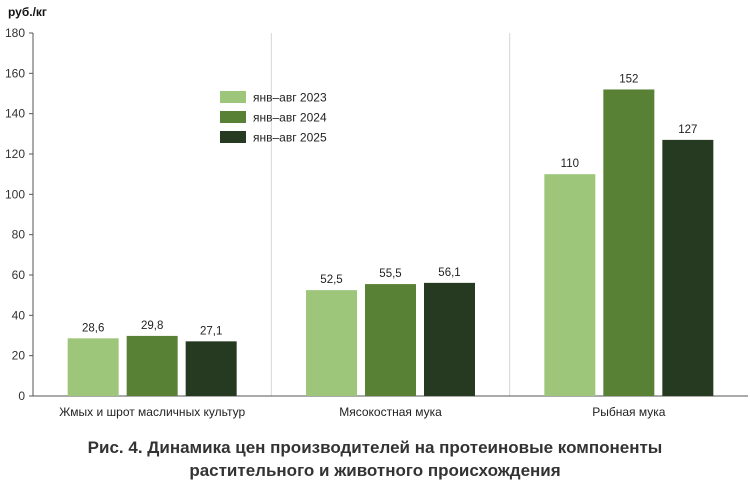 The width and height of the screenshot is (750, 491). I want to click on data-label: 110, so click(570, 164).